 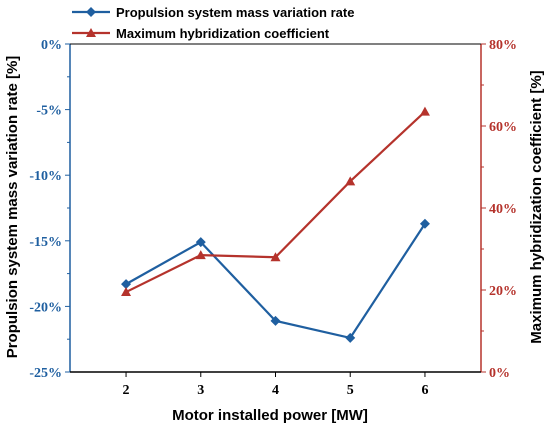 I want to click on y-left-tick-label: -20%, so click(x=45, y=307).